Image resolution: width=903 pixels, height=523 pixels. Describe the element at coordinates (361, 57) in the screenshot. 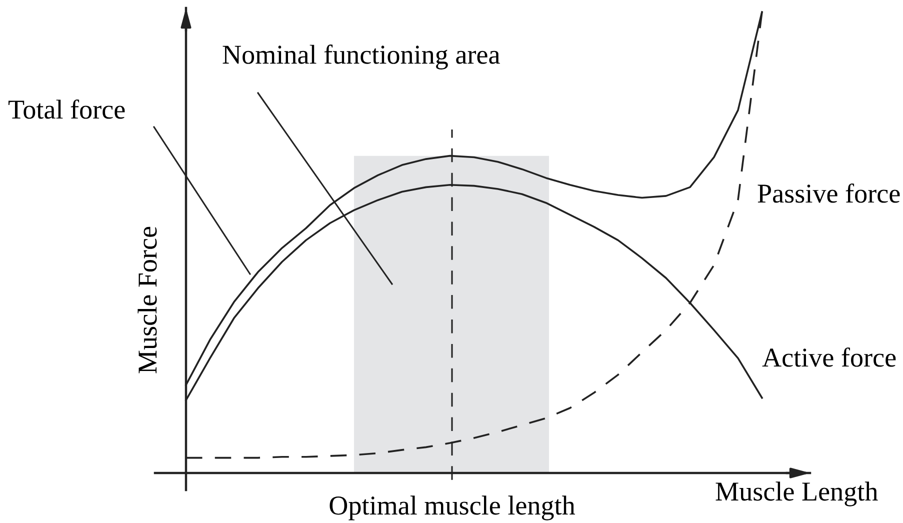

I see `annotation: Nominal functioning area` at that location.